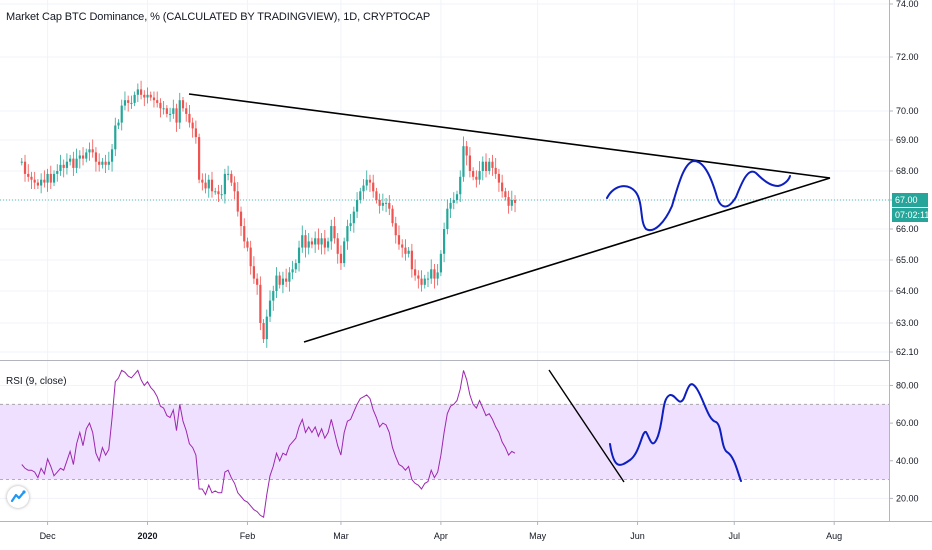 The height and width of the screenshot is (550, 932). Describe the element at coordinates (341, 536) in the screenshot. I see `time-tick-label: Mar` at that location.